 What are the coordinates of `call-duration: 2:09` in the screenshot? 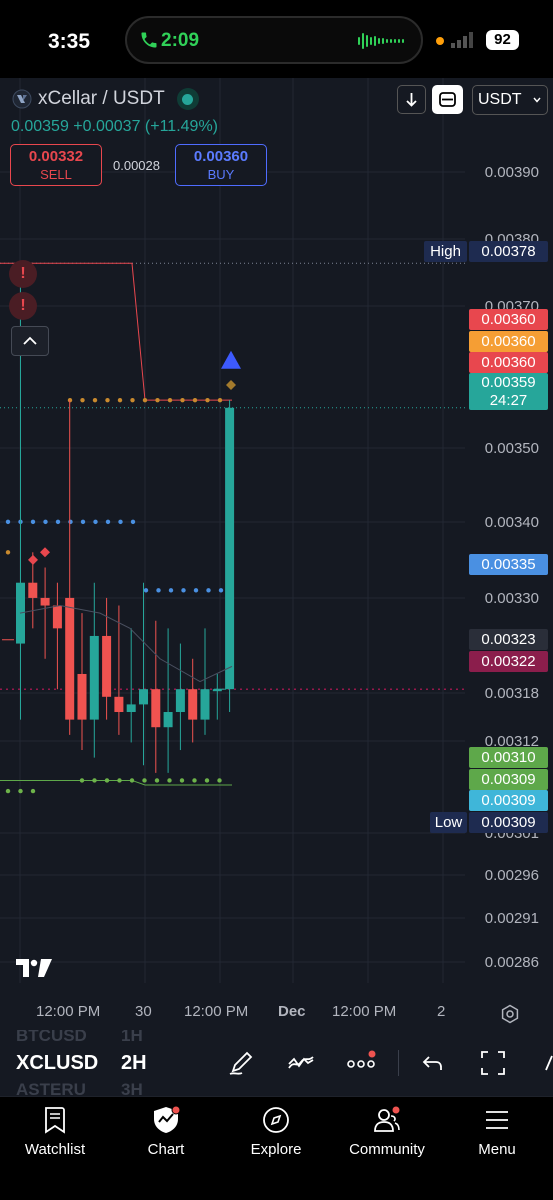 It's located at (180, 40).